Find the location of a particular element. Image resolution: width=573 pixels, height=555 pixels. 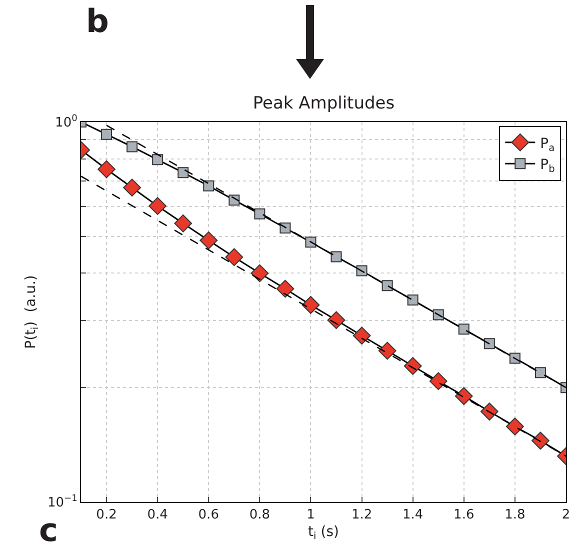

x-tick-label: 1 is located at coordinates (310, 515).